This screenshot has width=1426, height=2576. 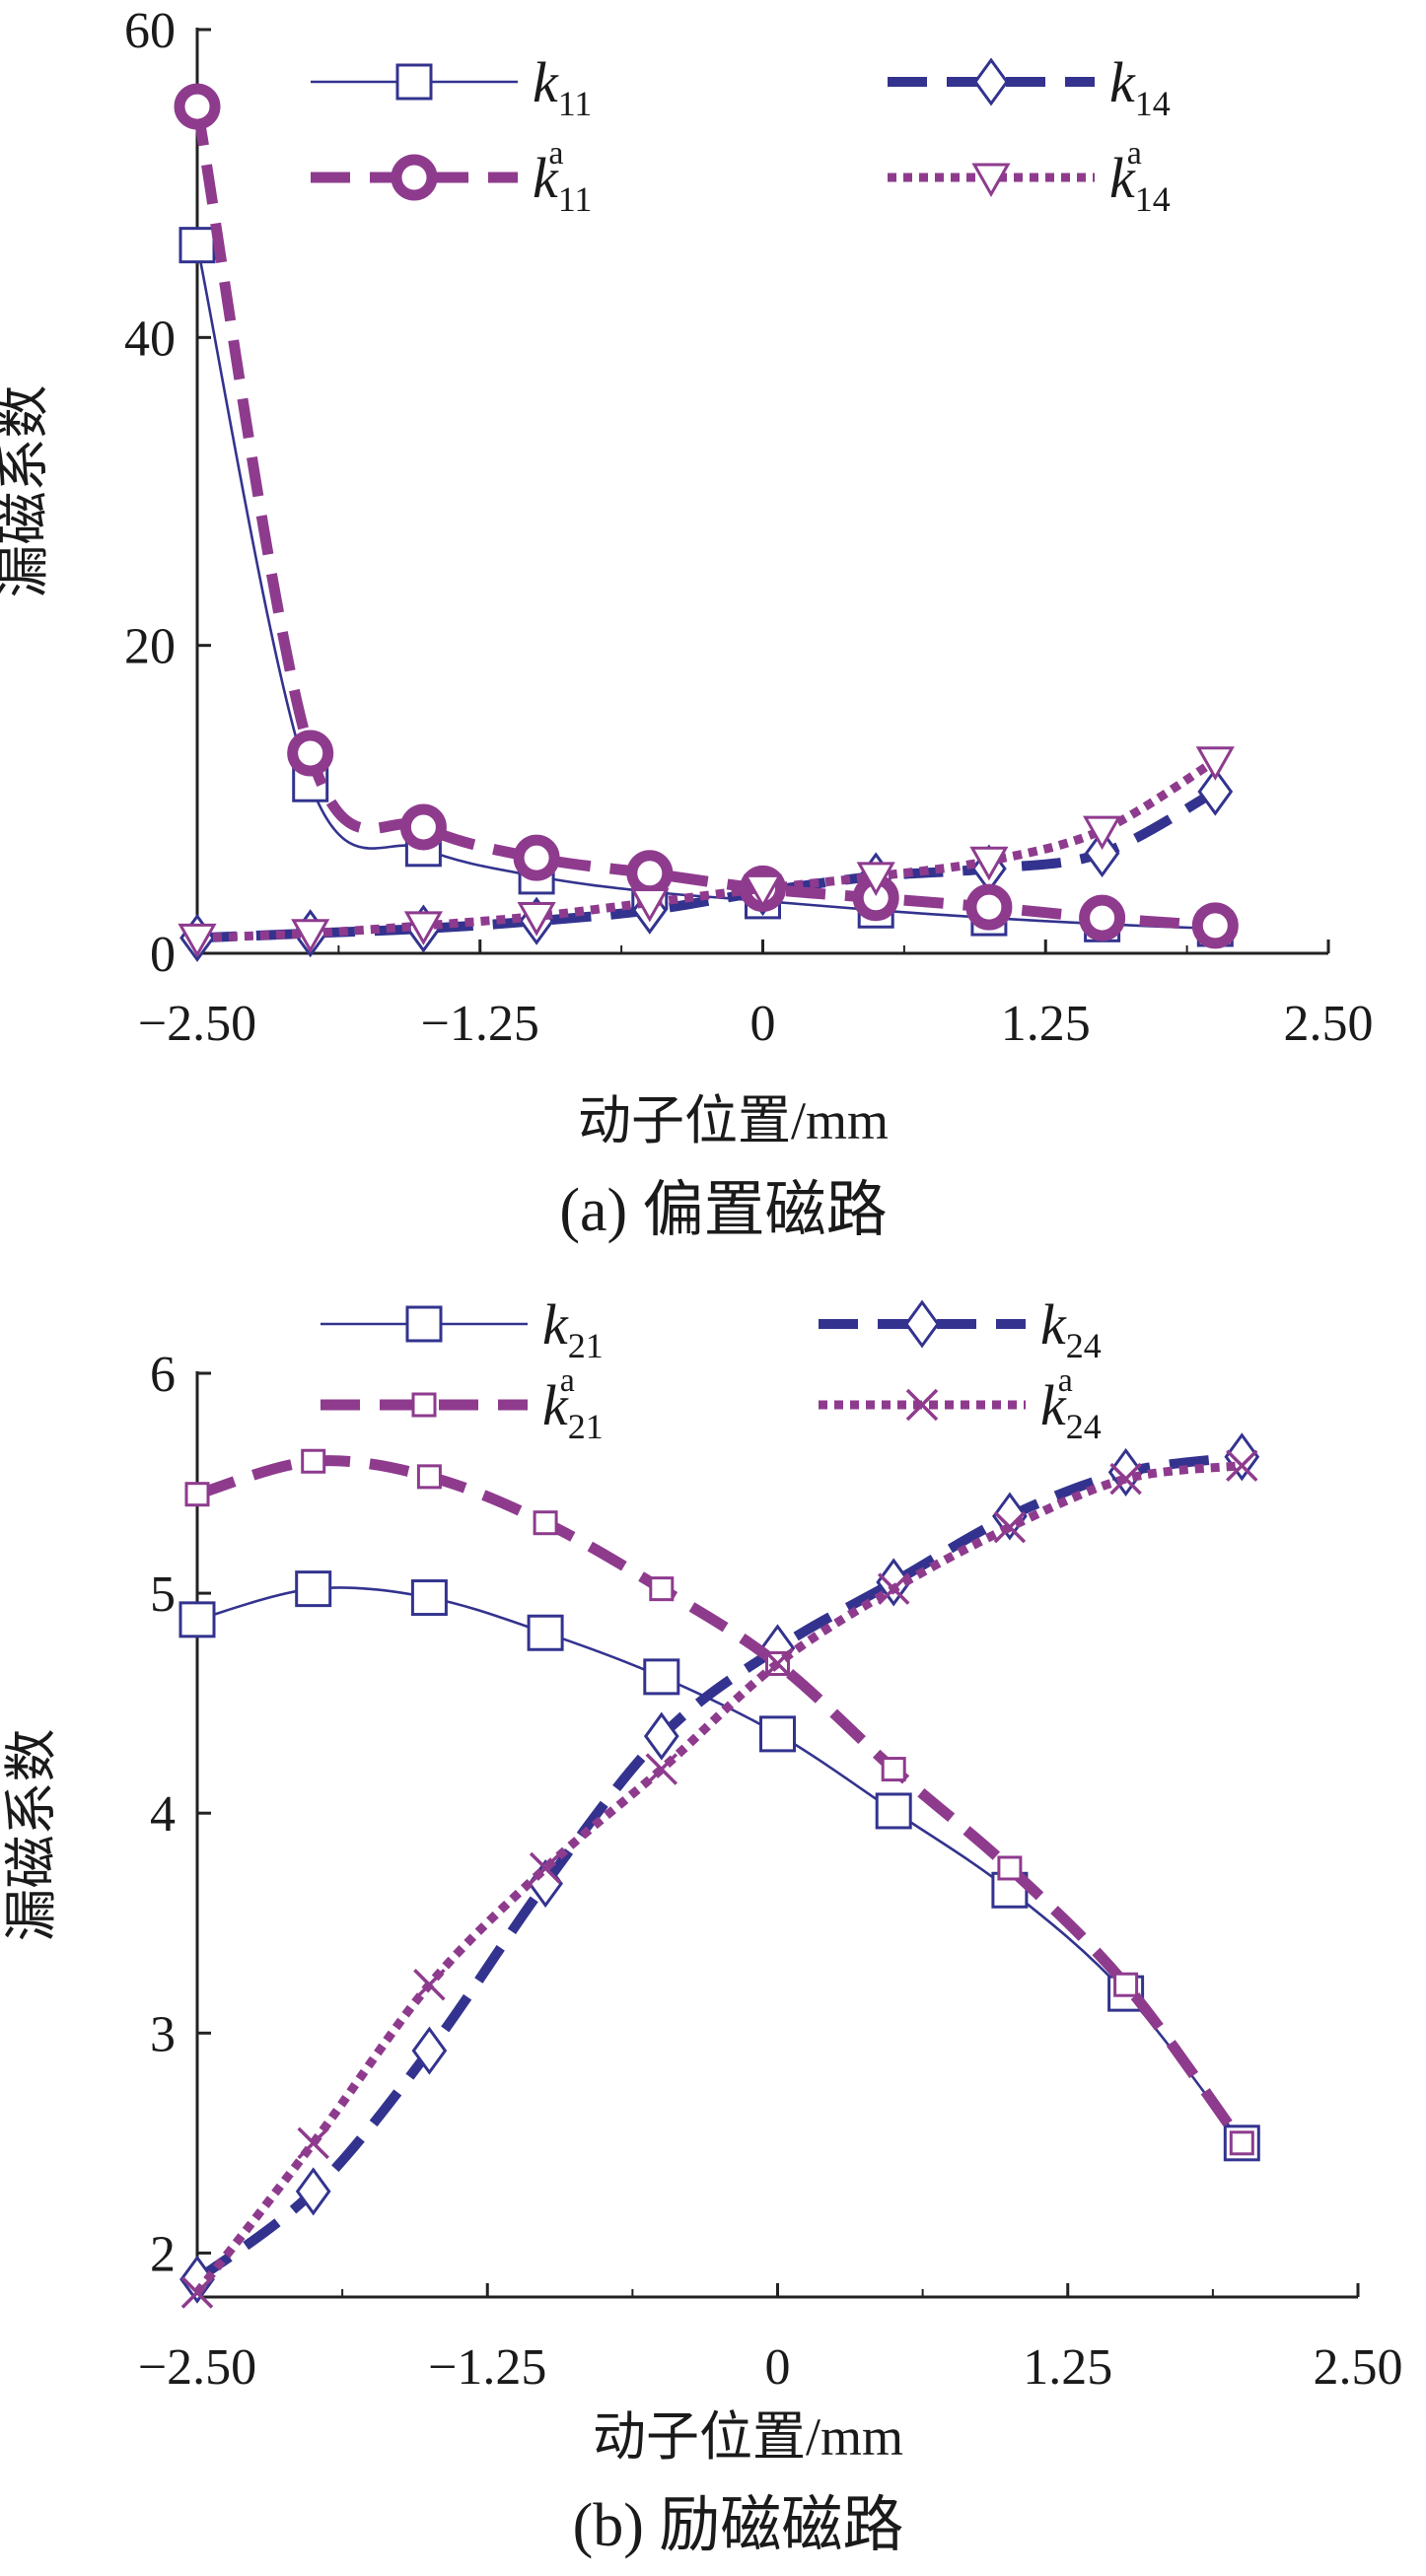 What do you see at coordinates (961, 1404) in the screenshot?
I see `legend-entry: k24 a` at bounding box center [961, 1404].